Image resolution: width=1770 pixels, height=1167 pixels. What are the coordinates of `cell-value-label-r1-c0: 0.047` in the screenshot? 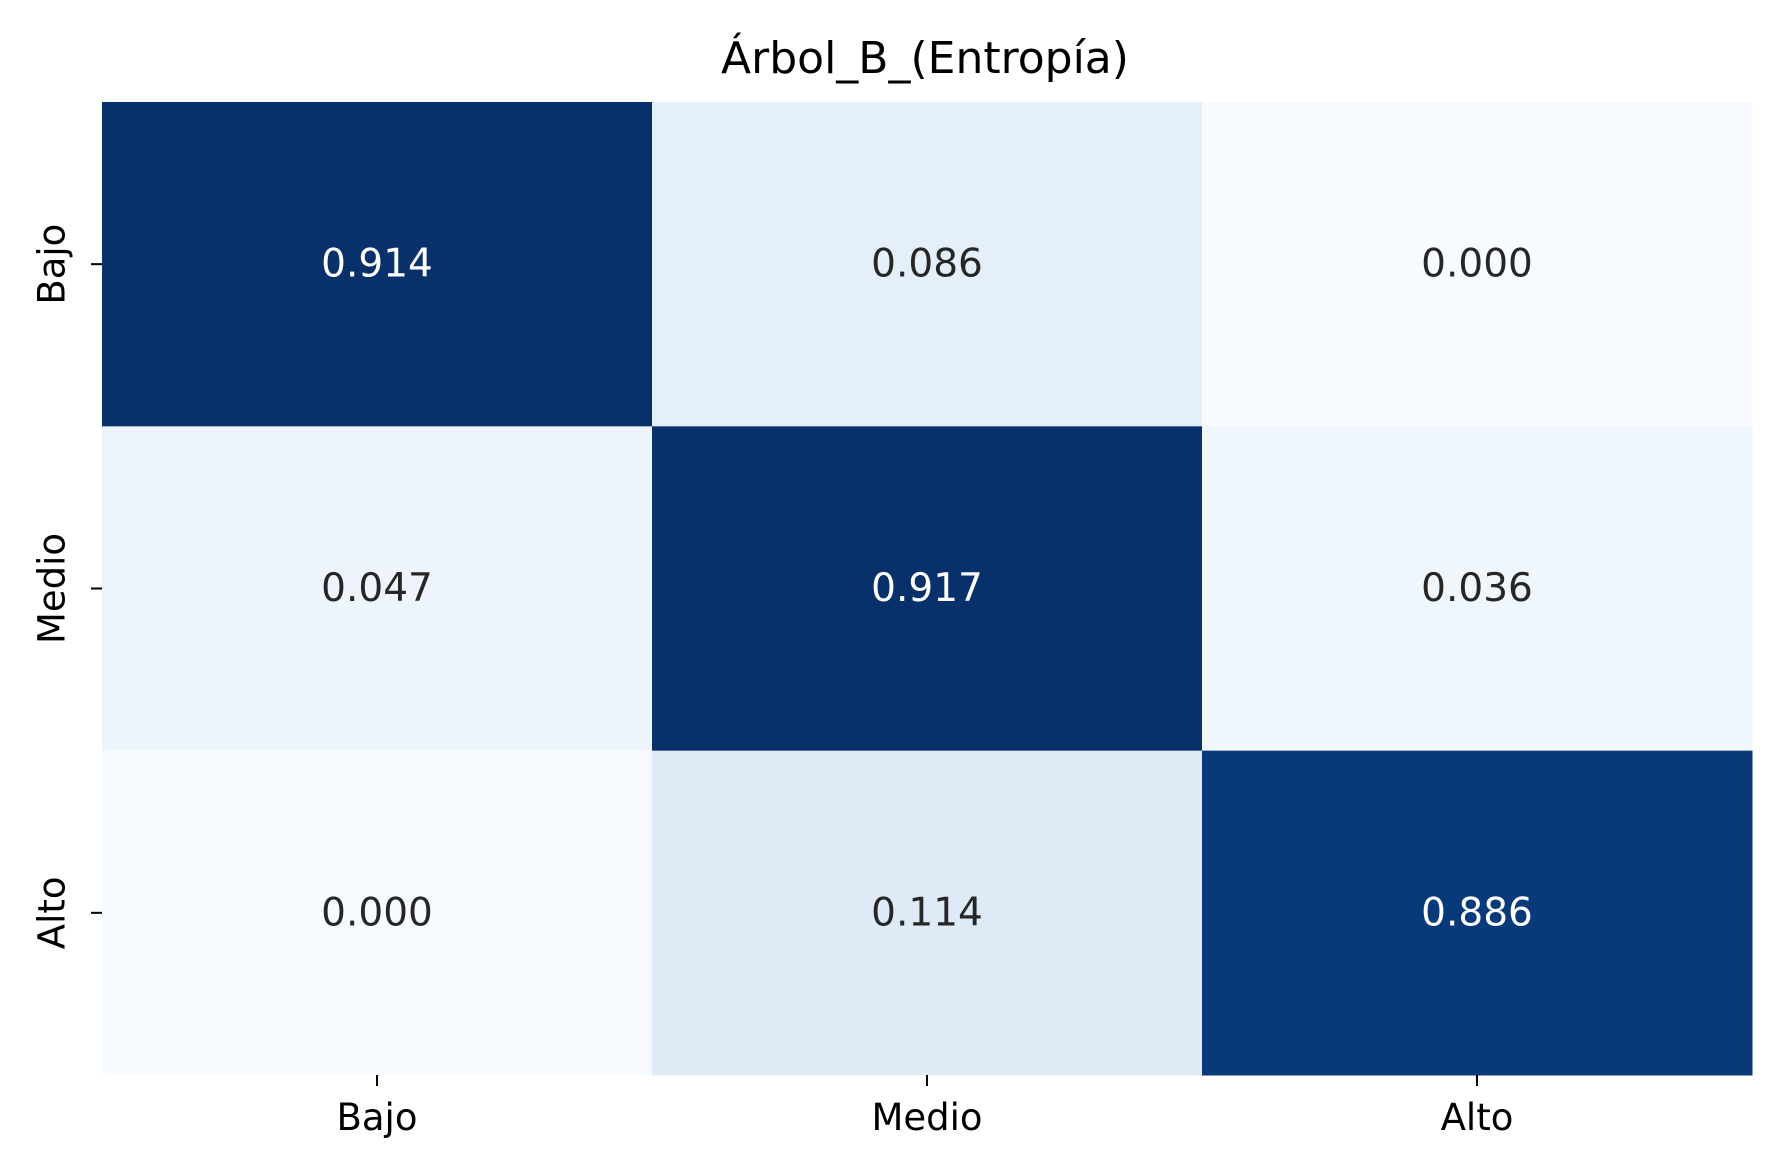 It's located at (377, 588).